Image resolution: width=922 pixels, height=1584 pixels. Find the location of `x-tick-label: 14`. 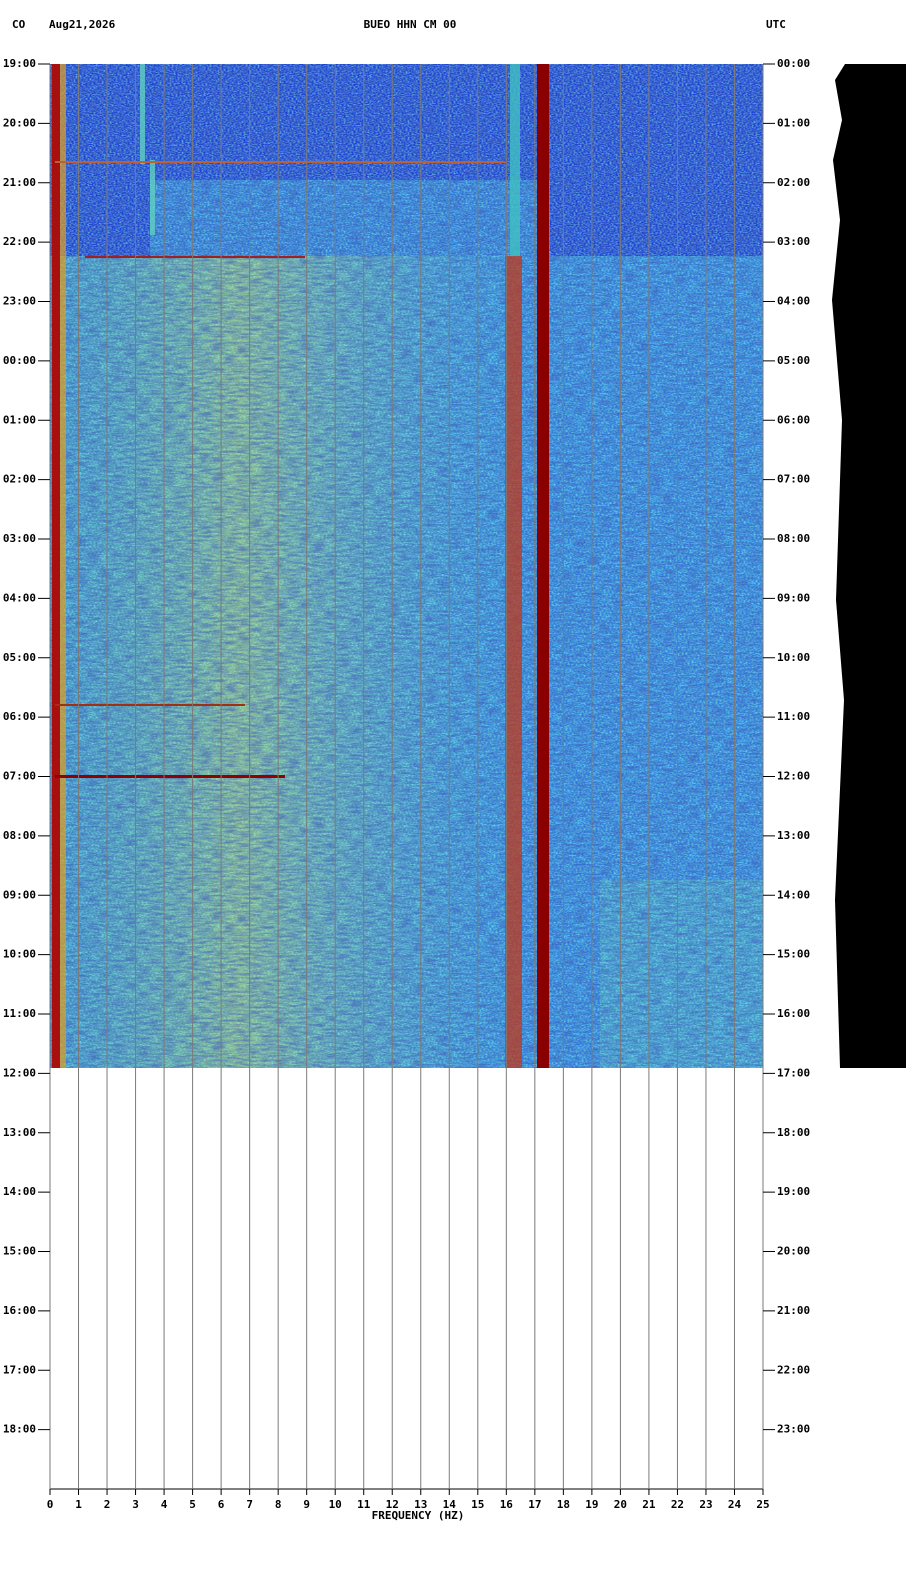

x-tick-label: 14 is located at coordinates (450, 1504).